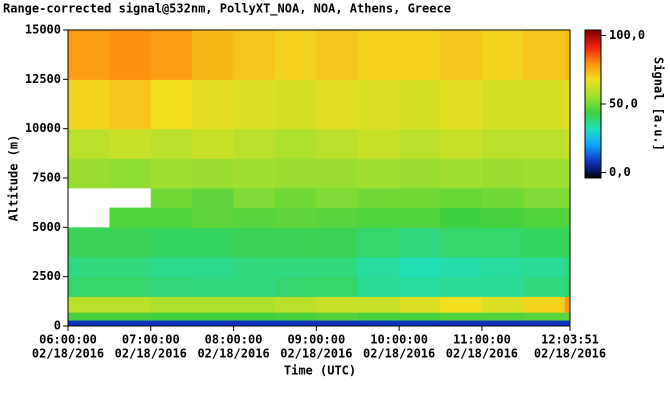  Describe the element at coordinates (57, 326) in the screenshot. I see `y-tick-label: 0` at that location.